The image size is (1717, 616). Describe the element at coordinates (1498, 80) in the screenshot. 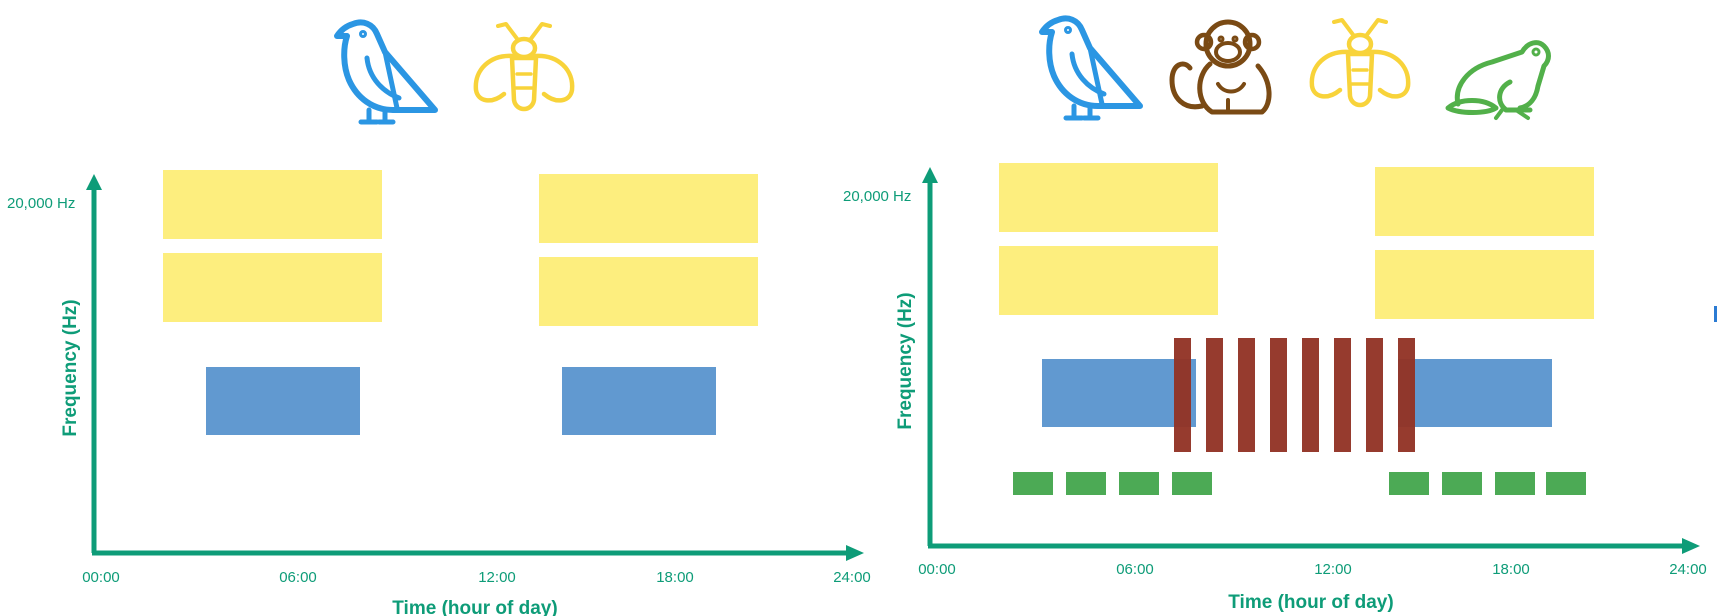

I see `frog-icon` at that location.